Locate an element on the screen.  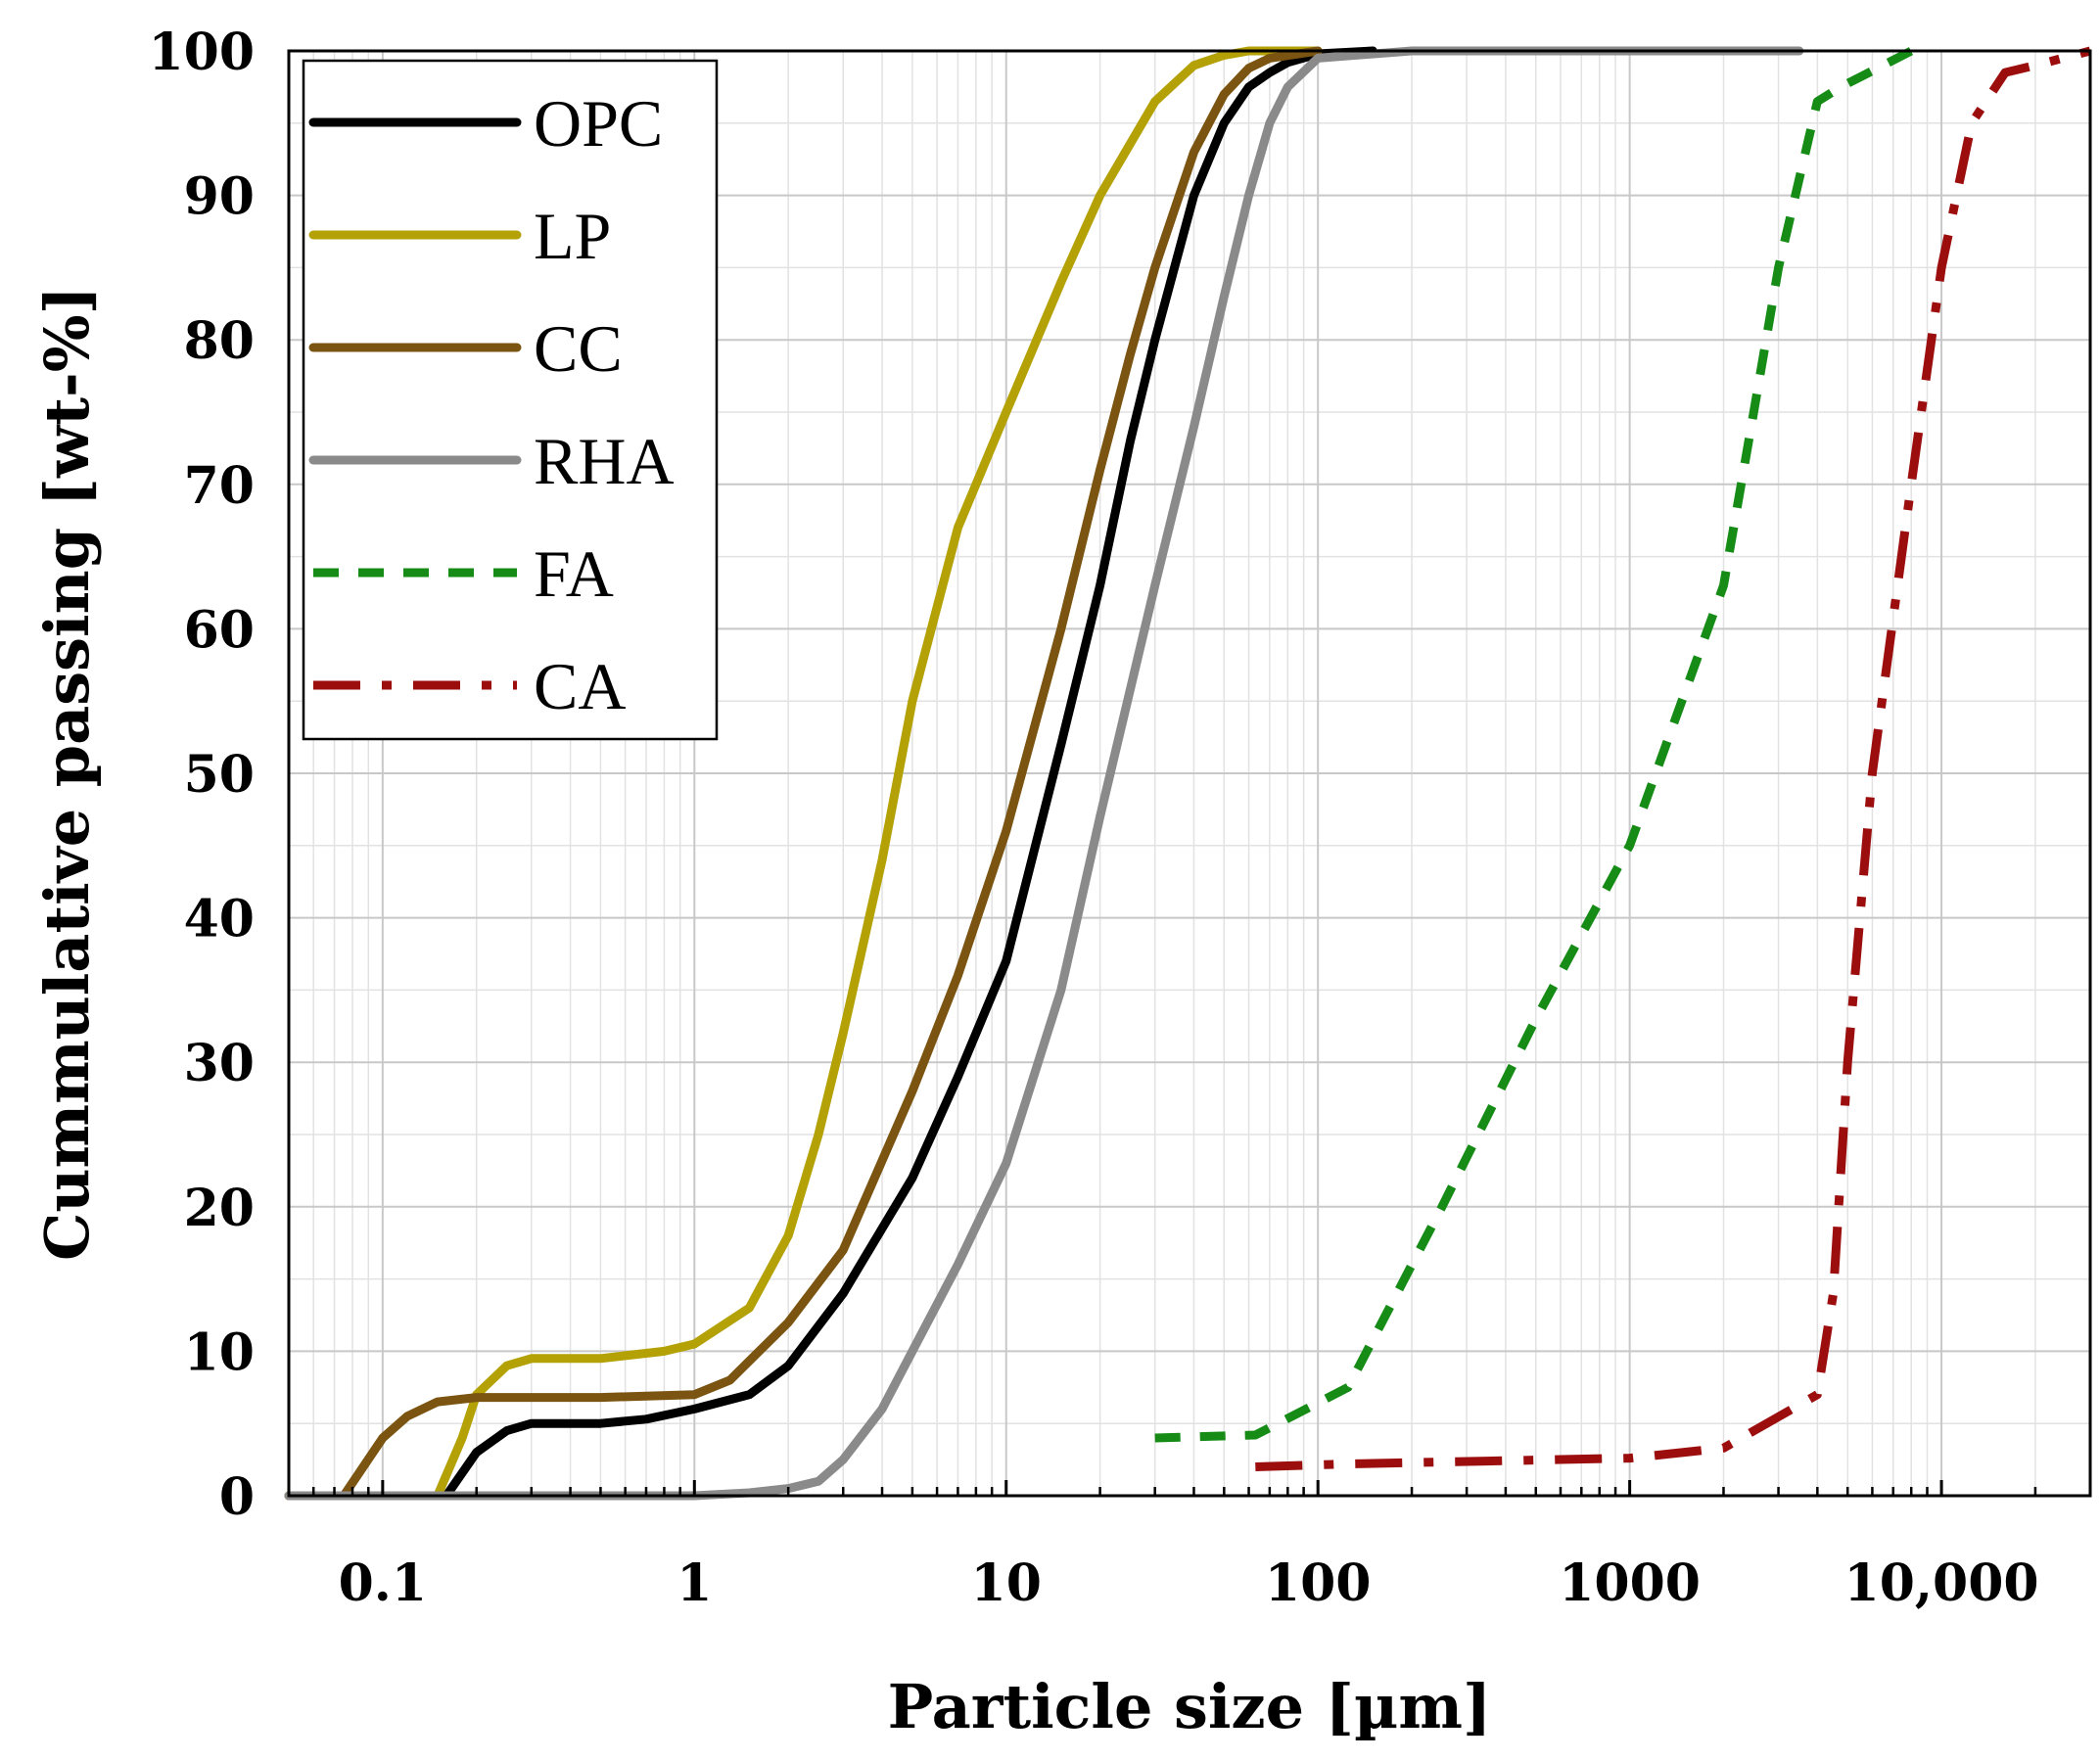
y-tick-label: 20 is located at coordinates (219, 1208).